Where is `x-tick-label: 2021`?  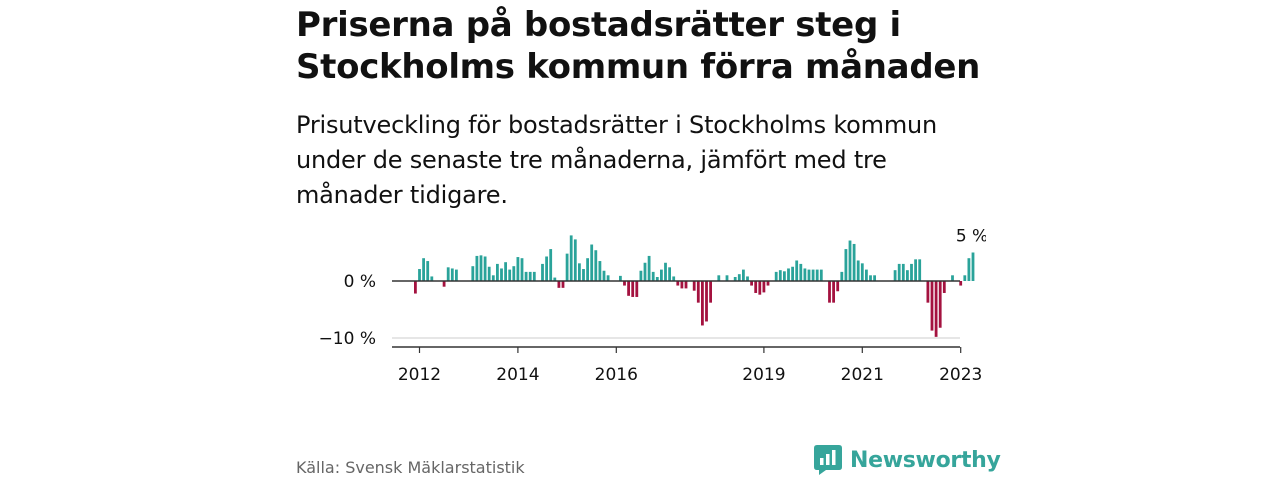 x-tick-label: 2021 is located at coordinates (862, 375).